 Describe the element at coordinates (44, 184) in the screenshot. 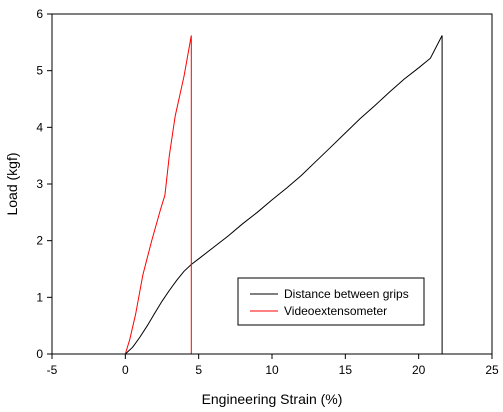

I see `y-axis-ticks: 0 1 2 3 4 5 6` at that location.